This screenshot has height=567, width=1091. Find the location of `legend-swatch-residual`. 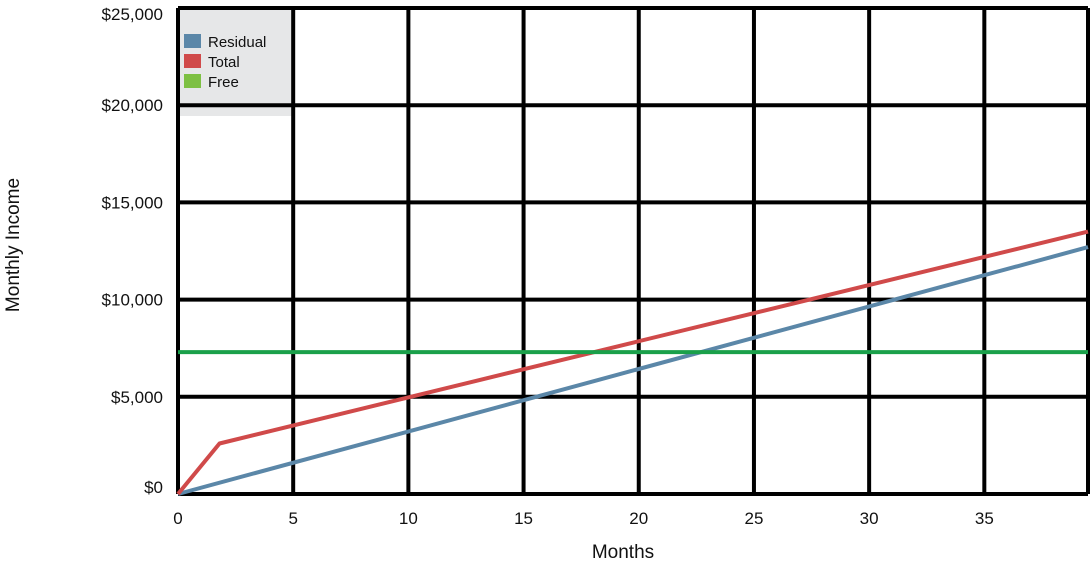

legend-swatch-residual is located at coordinates (192, 41).